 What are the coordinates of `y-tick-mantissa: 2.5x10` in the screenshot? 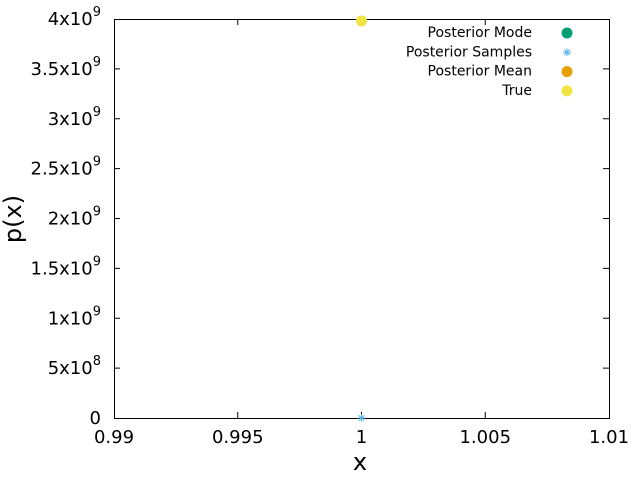 It's located at (62, 169).